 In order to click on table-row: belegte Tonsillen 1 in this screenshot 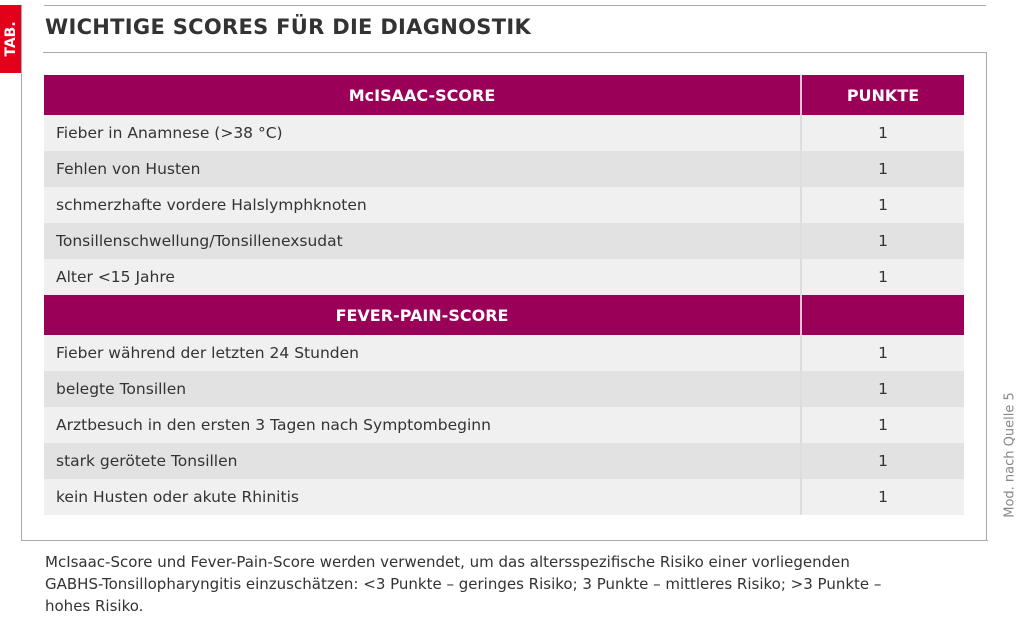, I will do `click(504, 389)`.